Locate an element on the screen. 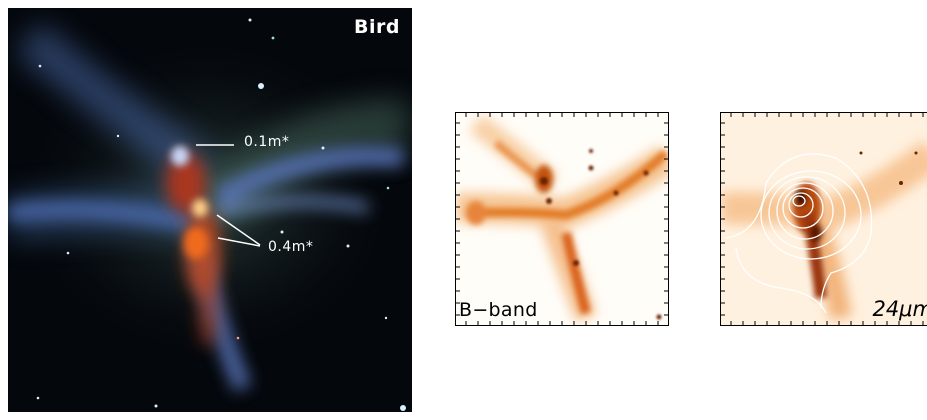 Image resolution: width=927 pixels, height=420 pixels. ir-image-panel: 24μm is located at coordinates (823, 219).